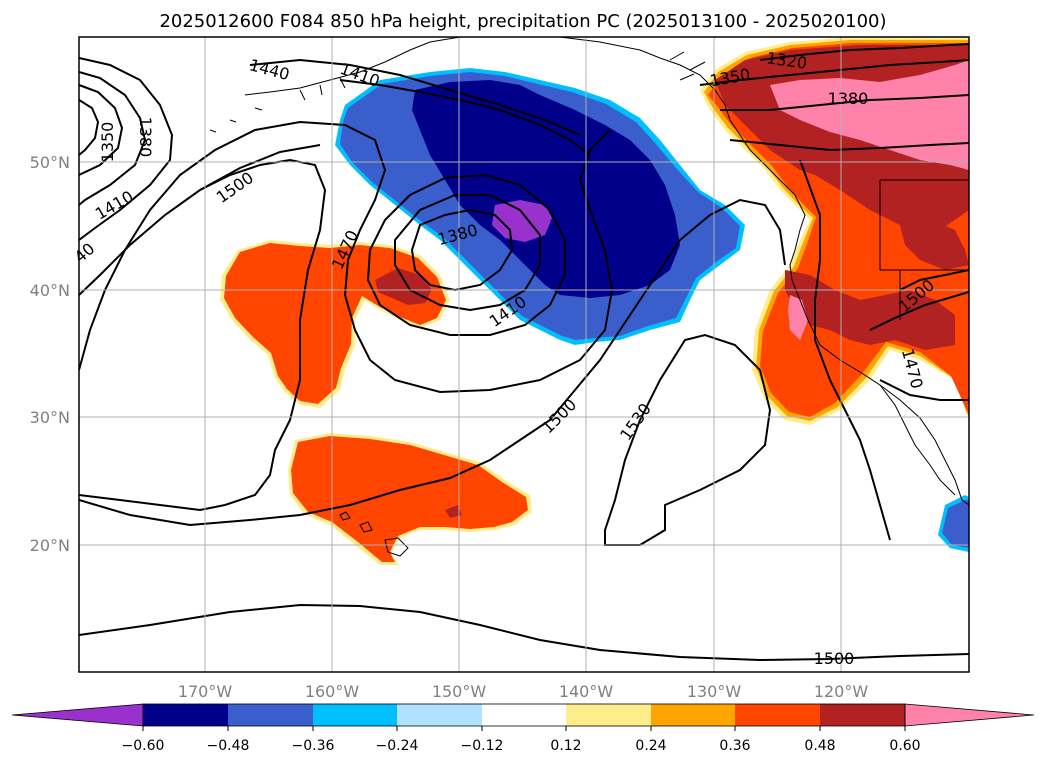 The image size is (1047, 765). What do you see at coordinates (205, 691) in the screenshot?
I see `lon-label: 170°W` at bounding box center [205, 691].